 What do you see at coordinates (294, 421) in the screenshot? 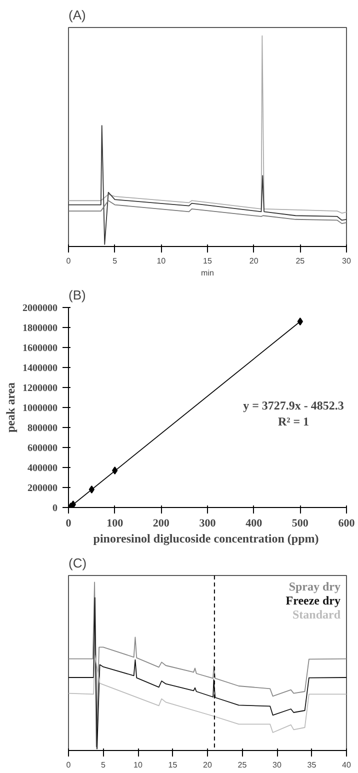
I see `annotation: R² = 1` at bounding box center [294, 421].